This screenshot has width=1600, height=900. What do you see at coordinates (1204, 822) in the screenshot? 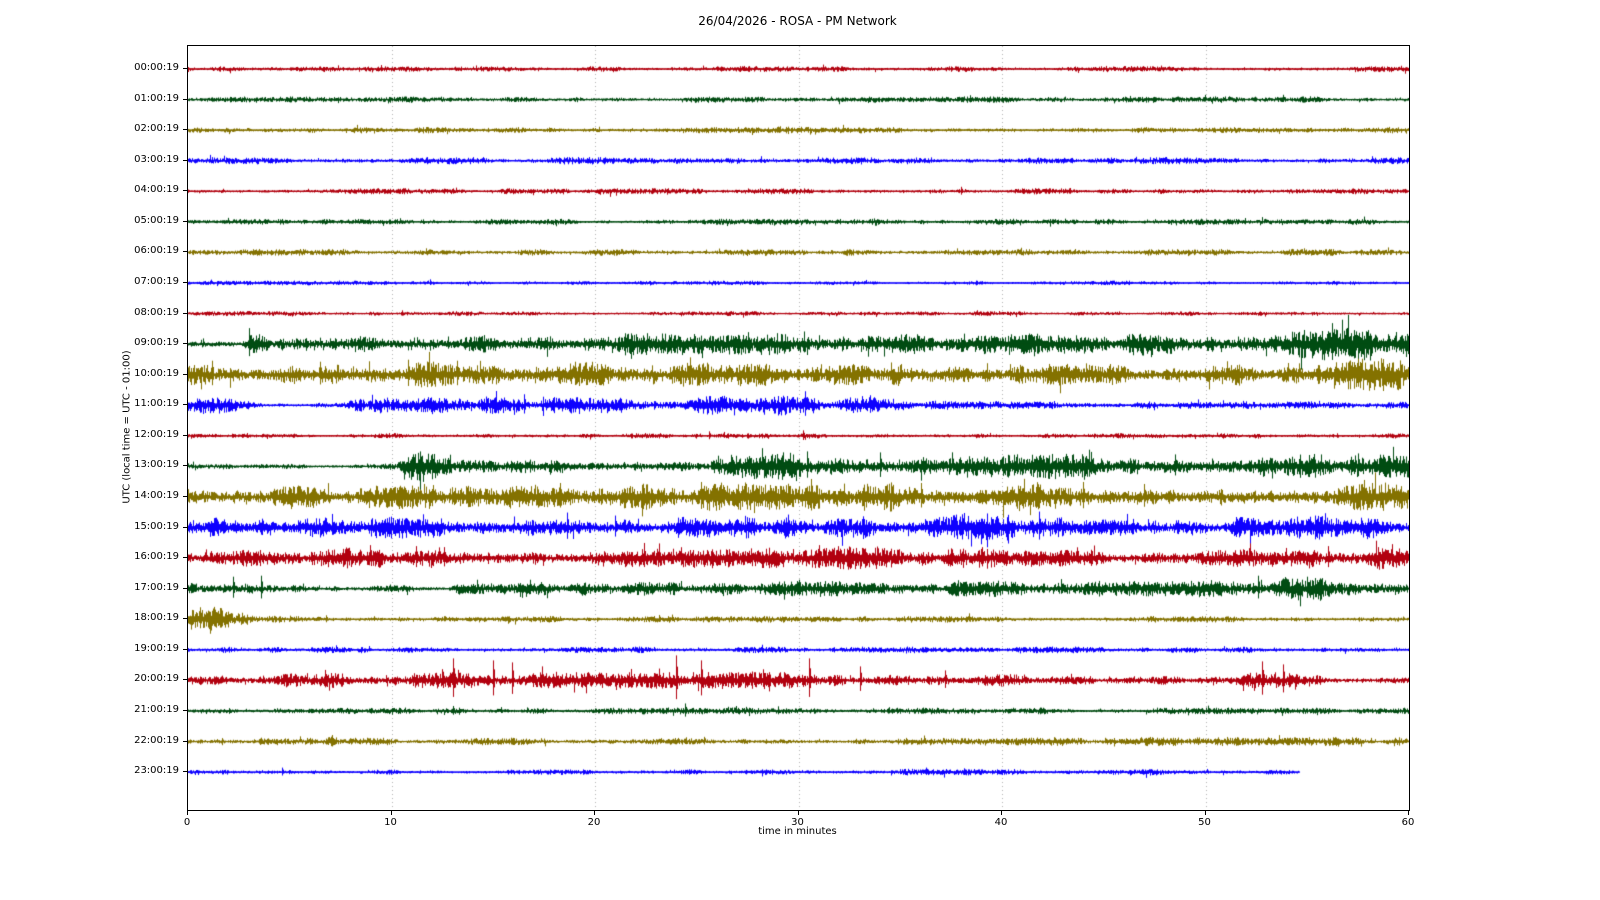
I see `x-tick-label: 50` at bounding box center [1204, 822].